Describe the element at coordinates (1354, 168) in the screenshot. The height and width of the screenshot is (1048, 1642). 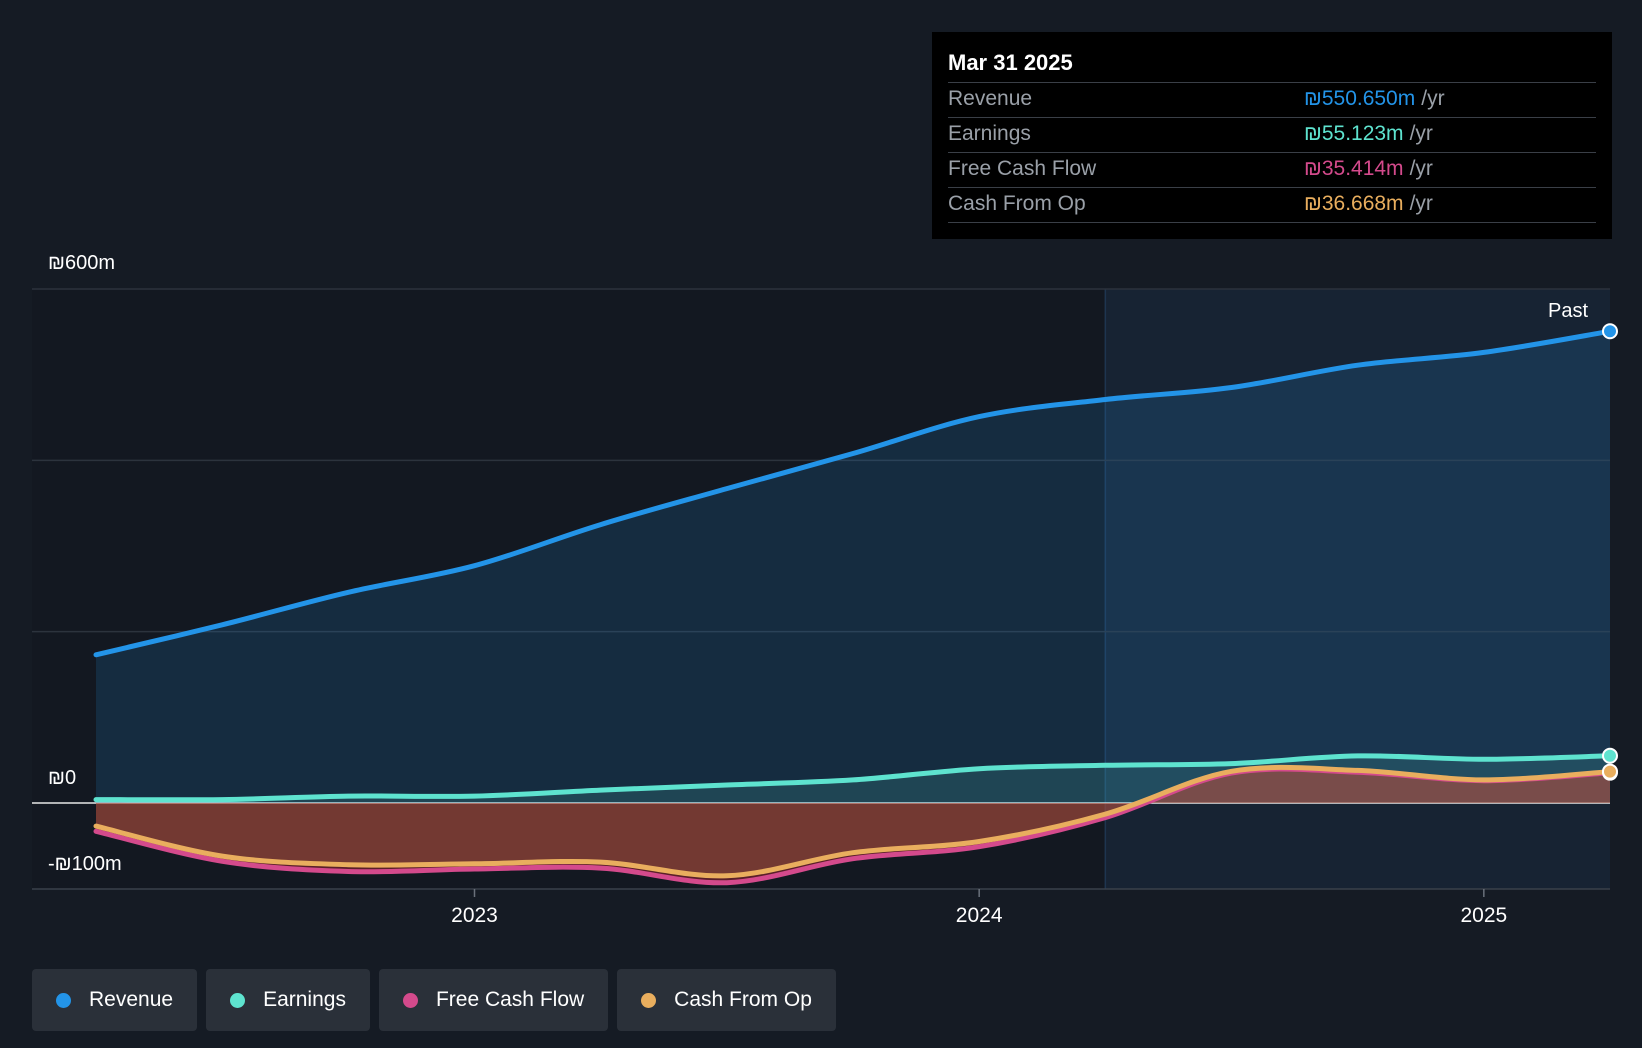
I see `tooltip-value: ₪35.414m` at that location.